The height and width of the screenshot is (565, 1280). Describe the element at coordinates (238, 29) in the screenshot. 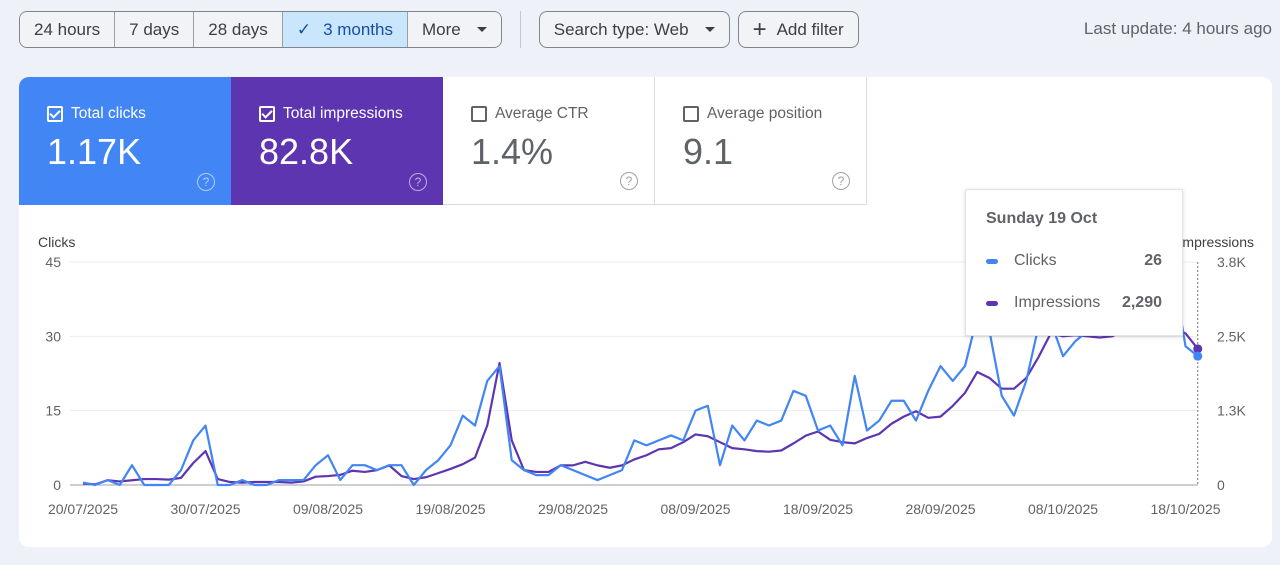

I see `range-28-days: 28 days` at that location.